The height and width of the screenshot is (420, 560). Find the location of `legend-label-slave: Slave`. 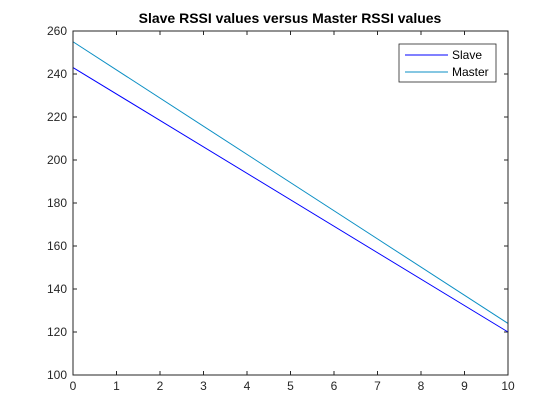

legend-label-slave: Slave is located at coordinates (467, 55).